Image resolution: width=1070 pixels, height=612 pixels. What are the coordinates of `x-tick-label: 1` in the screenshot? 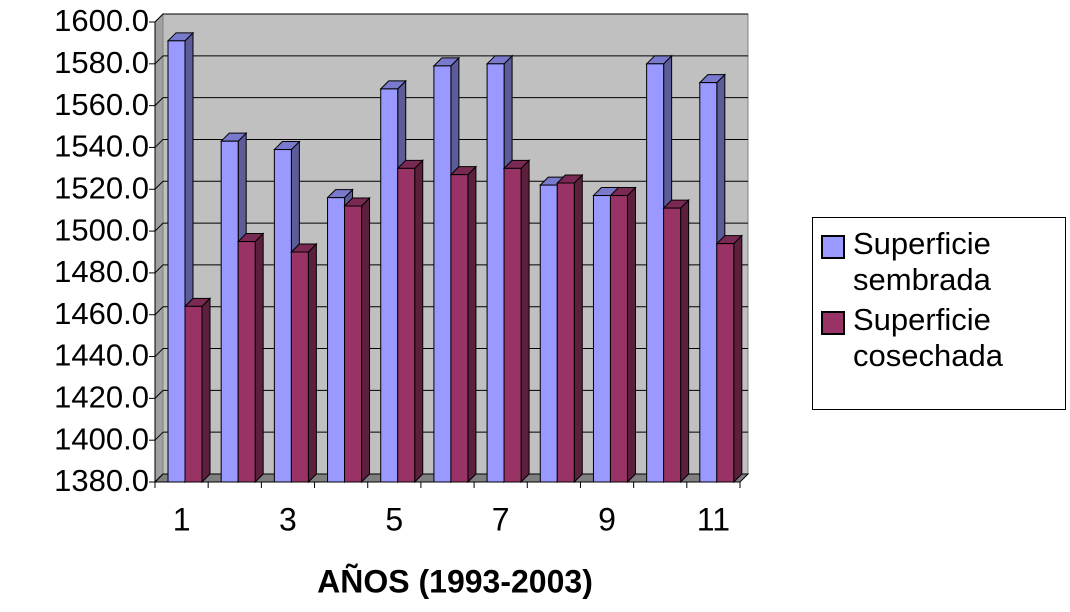 It's located at (182, 519).